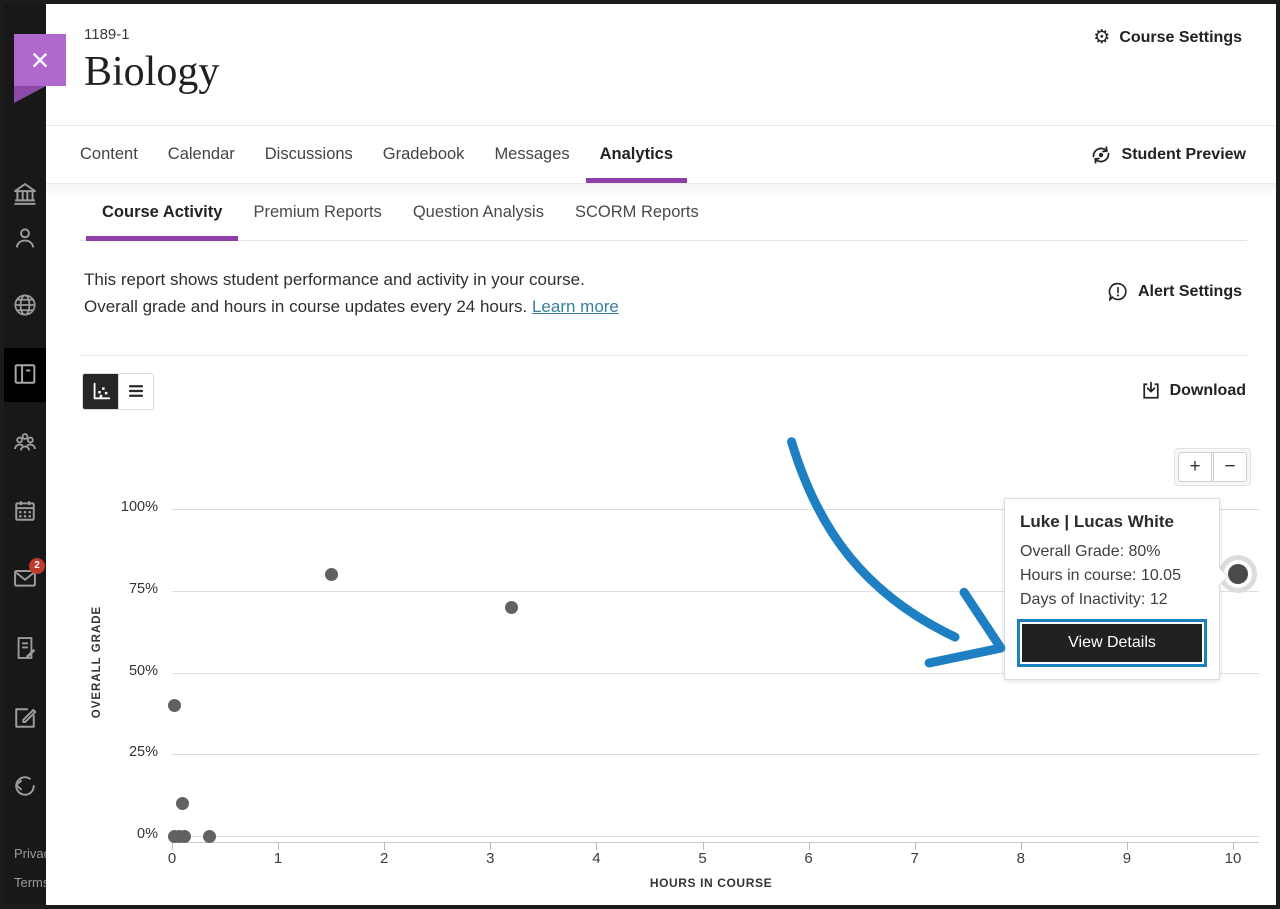  Describe the element at coordinates (596, 858) in the screenshot. I see `x-tick-label: 4` at that location.